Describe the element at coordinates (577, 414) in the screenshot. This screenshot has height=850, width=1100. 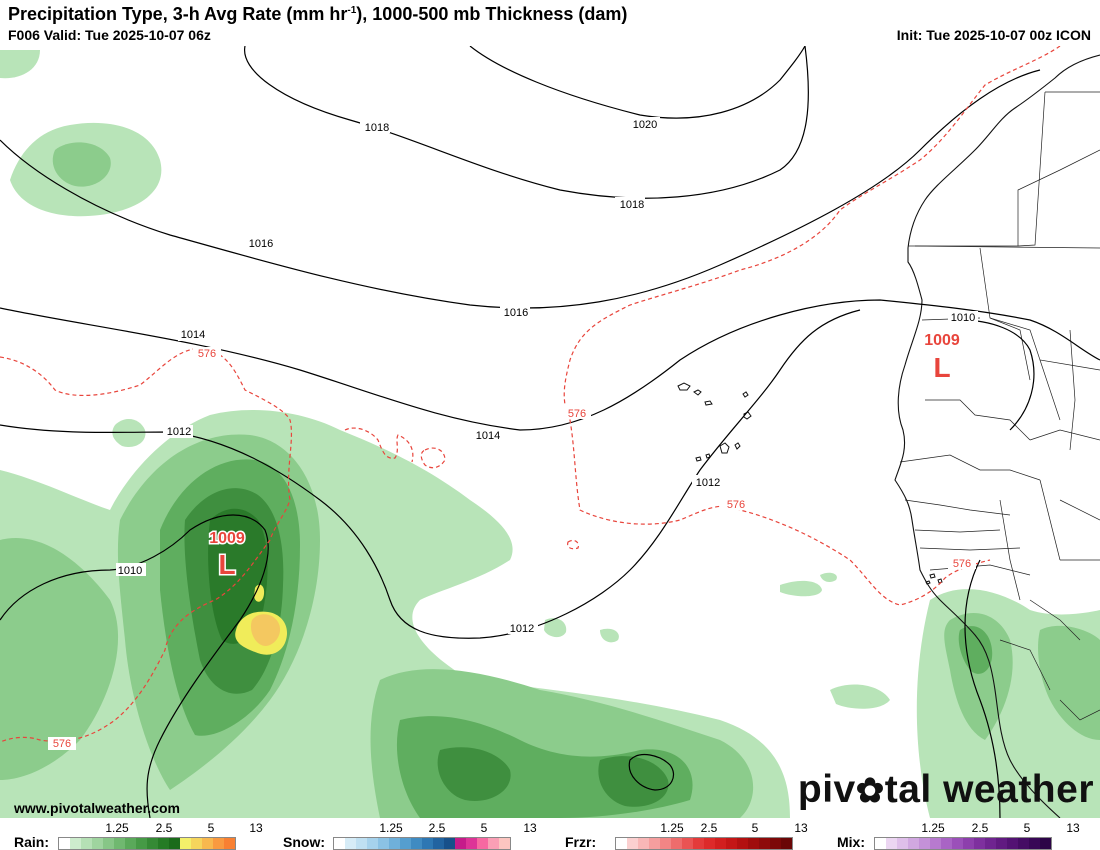
I see `thickness-label-central: 576` at that location.